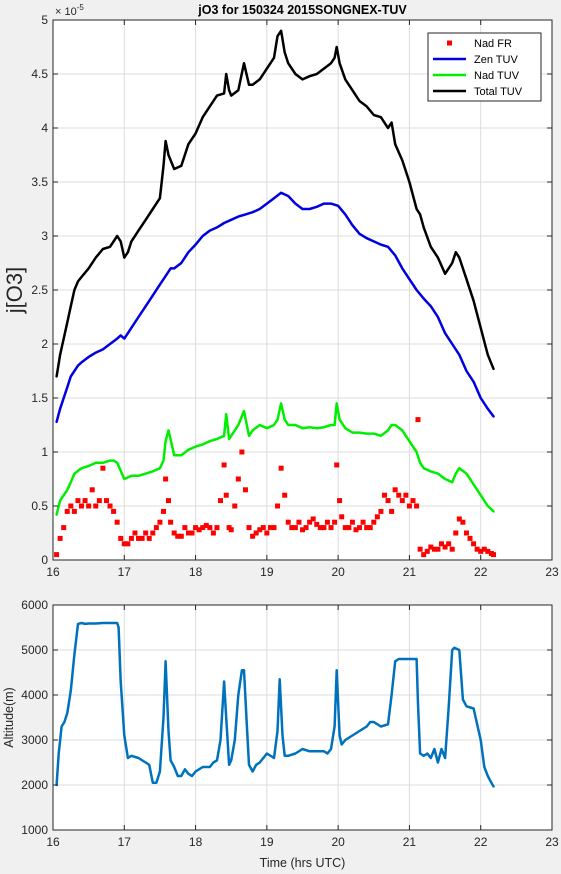 Image resolution: width=561 pixels, height=874 pixels. I want to click on y-tick-label: 2, so click(44, 344).